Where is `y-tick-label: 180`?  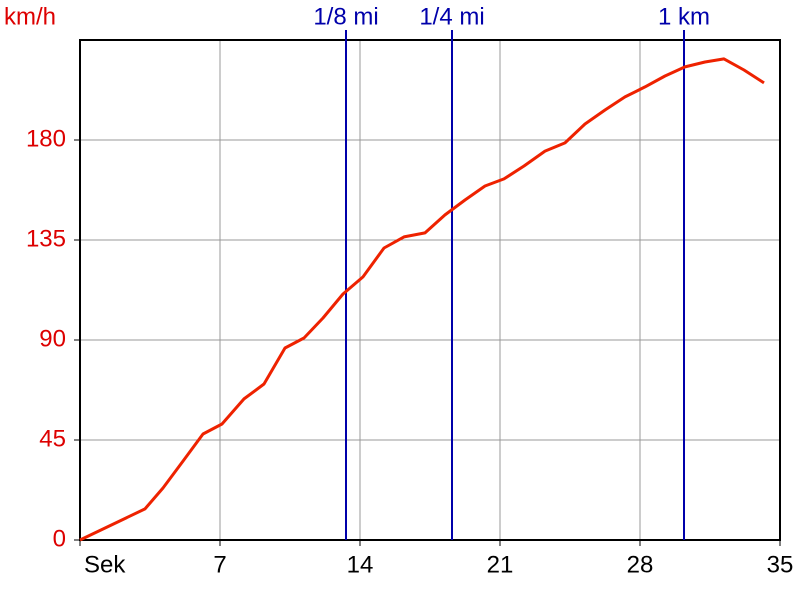 y-tick-label: 180 is located at coordinates (46, 138).